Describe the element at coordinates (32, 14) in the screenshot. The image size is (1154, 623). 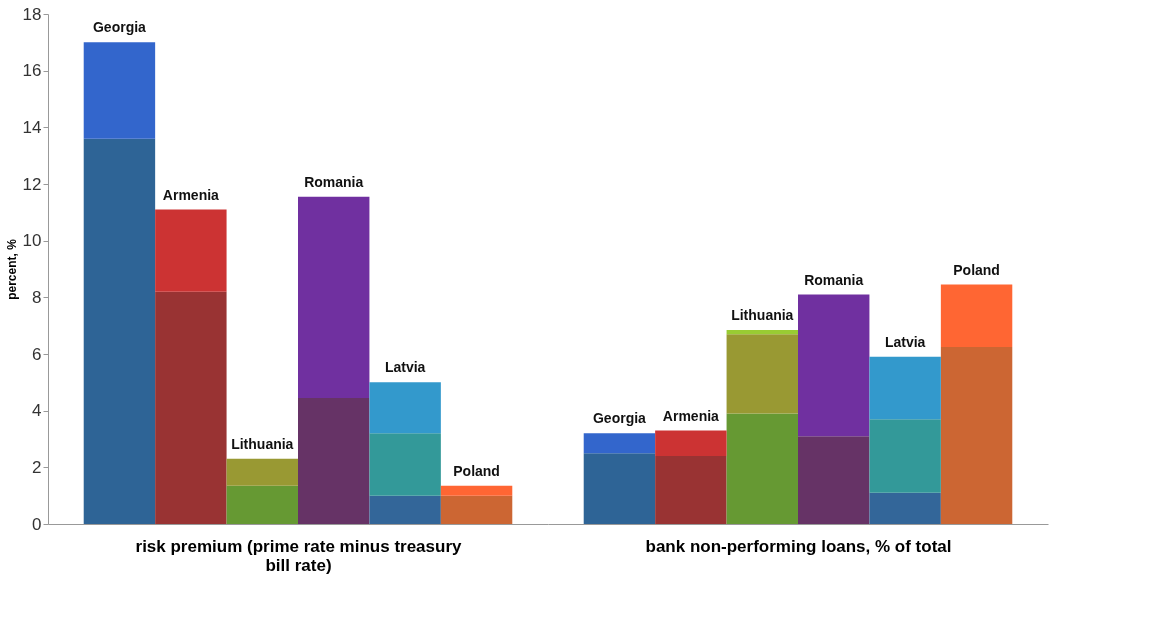
I see `y-tick-label: 18` at that location.